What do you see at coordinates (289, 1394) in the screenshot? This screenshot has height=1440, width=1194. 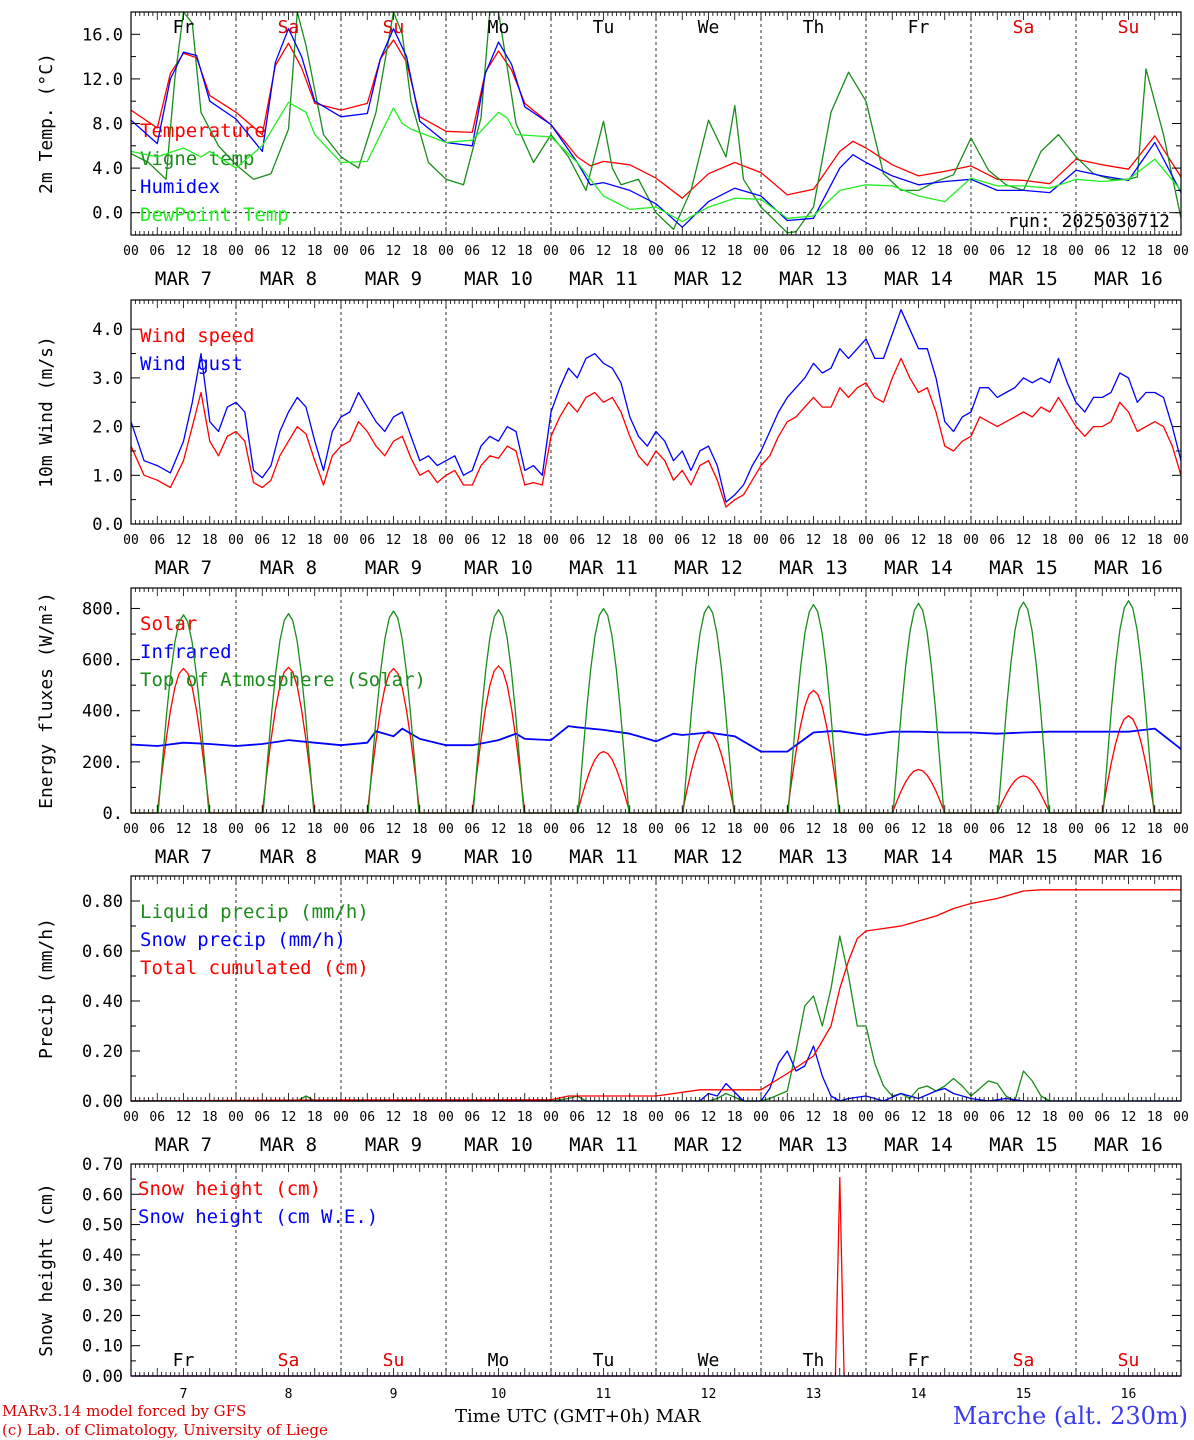 I see `day-number-label: 8` at bounding box center [289, 1394].